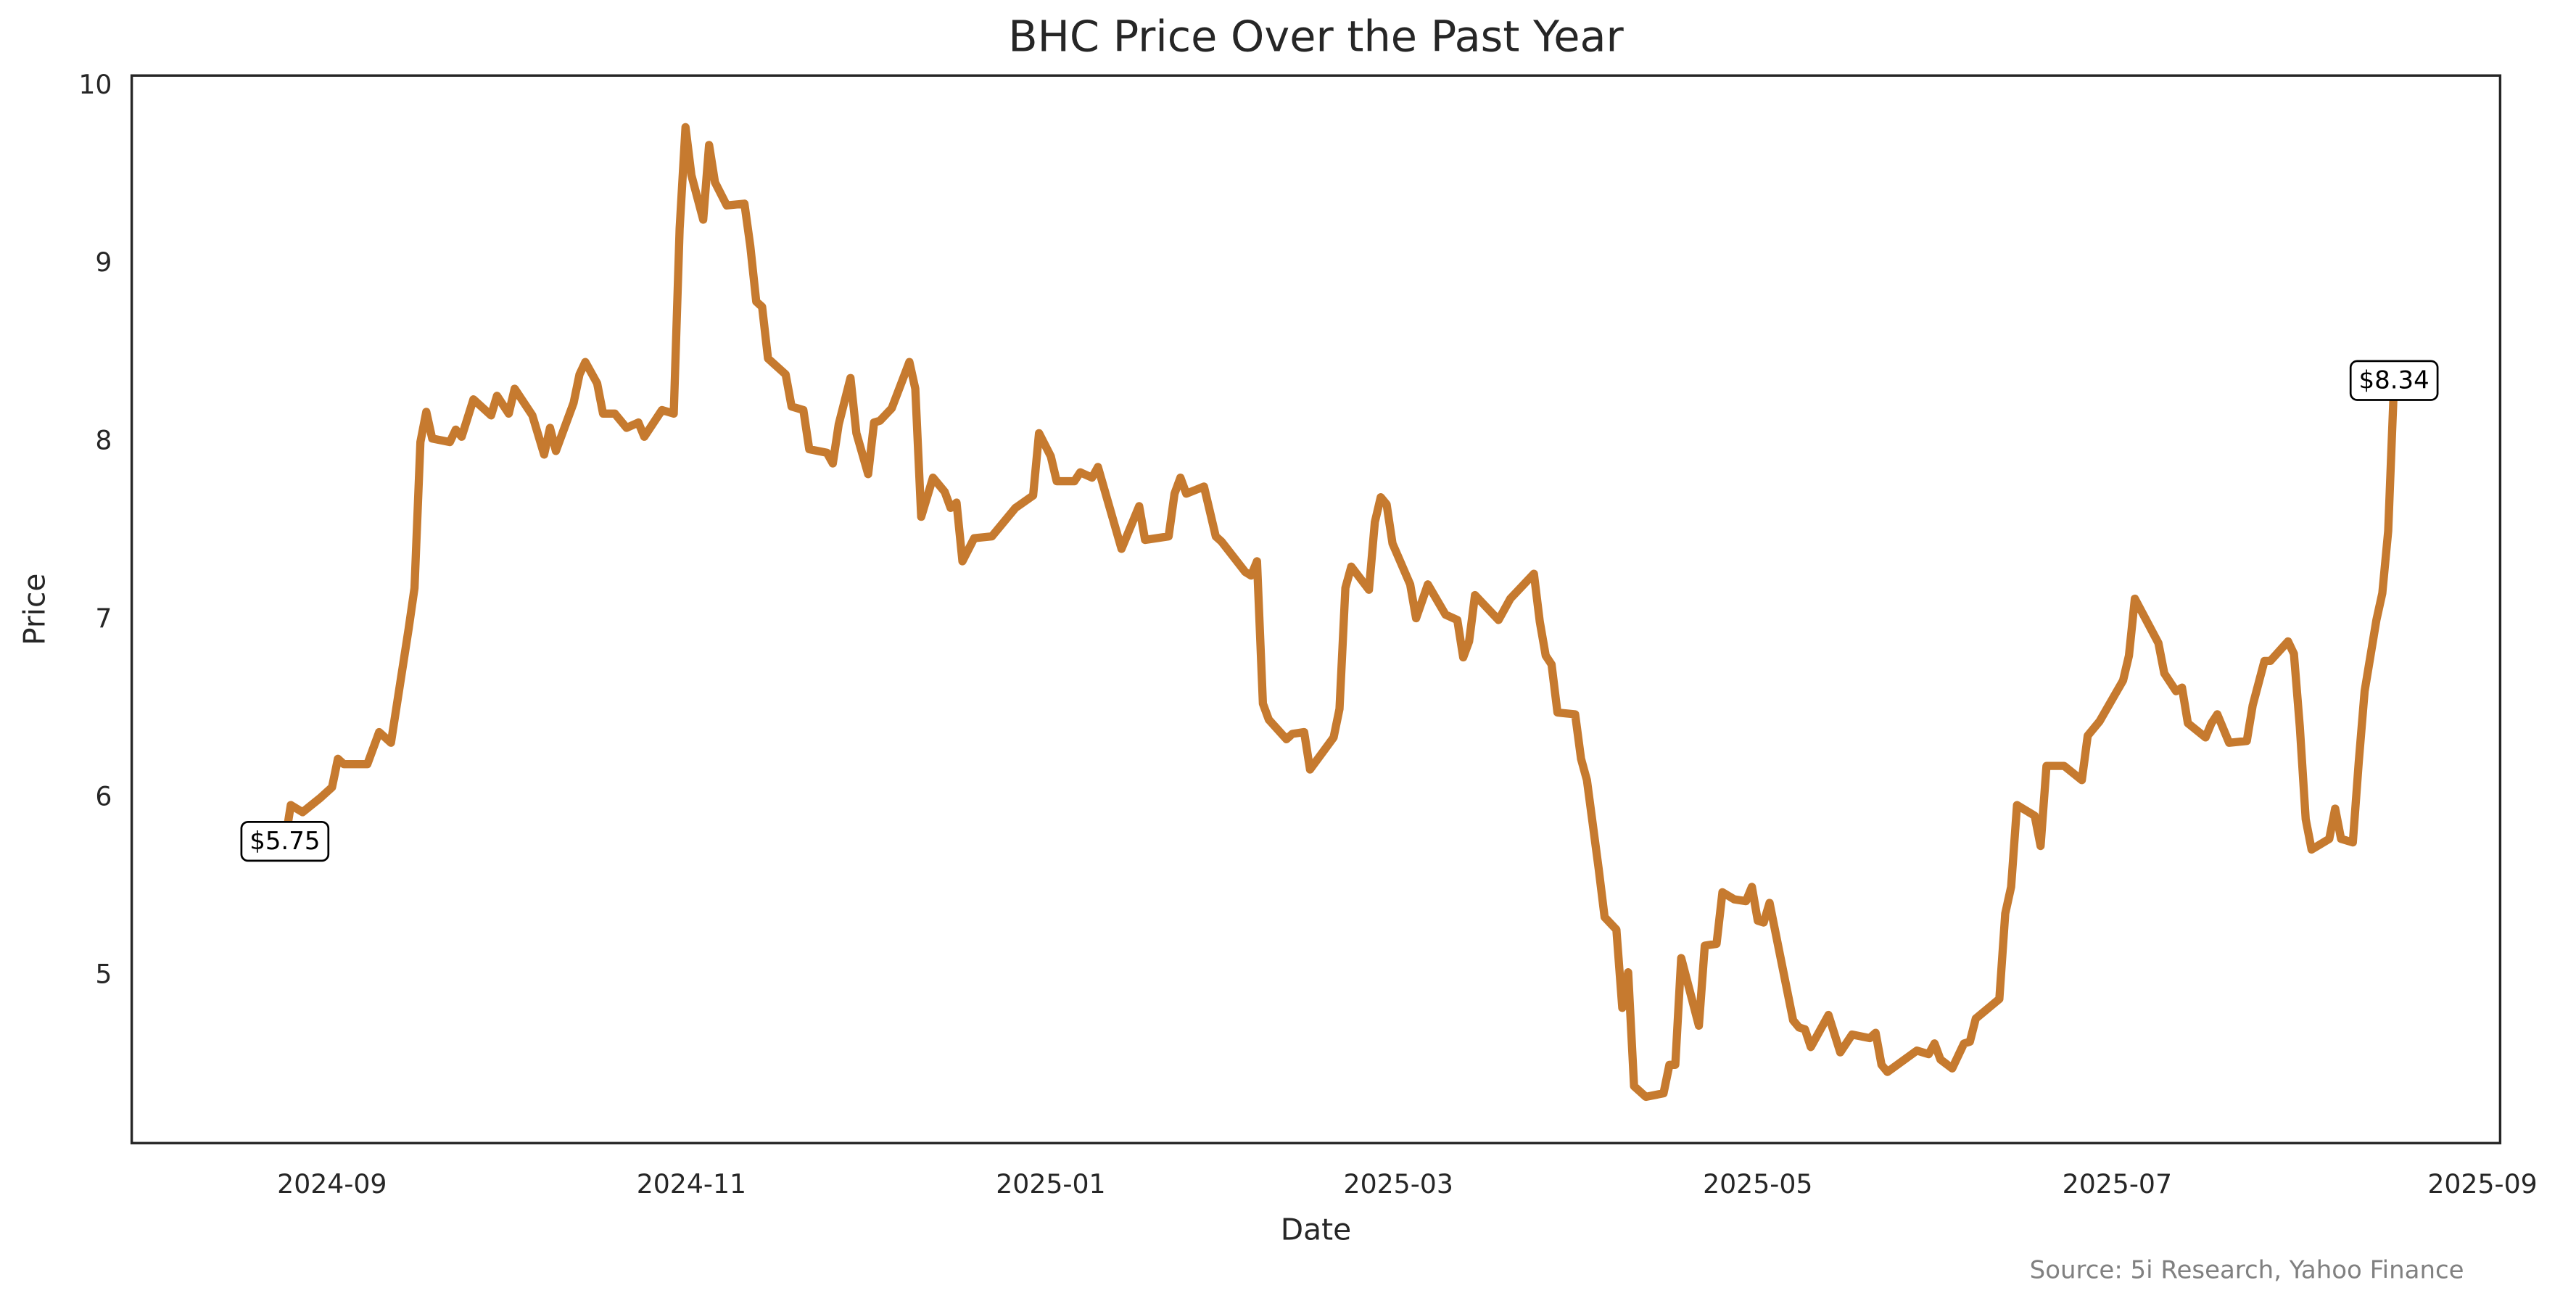 The image size is (2576, 1309). Describe the element at coordinates (1398, 1183) in the screenshot. I see `x-tick-label: 2025-03` at that location.